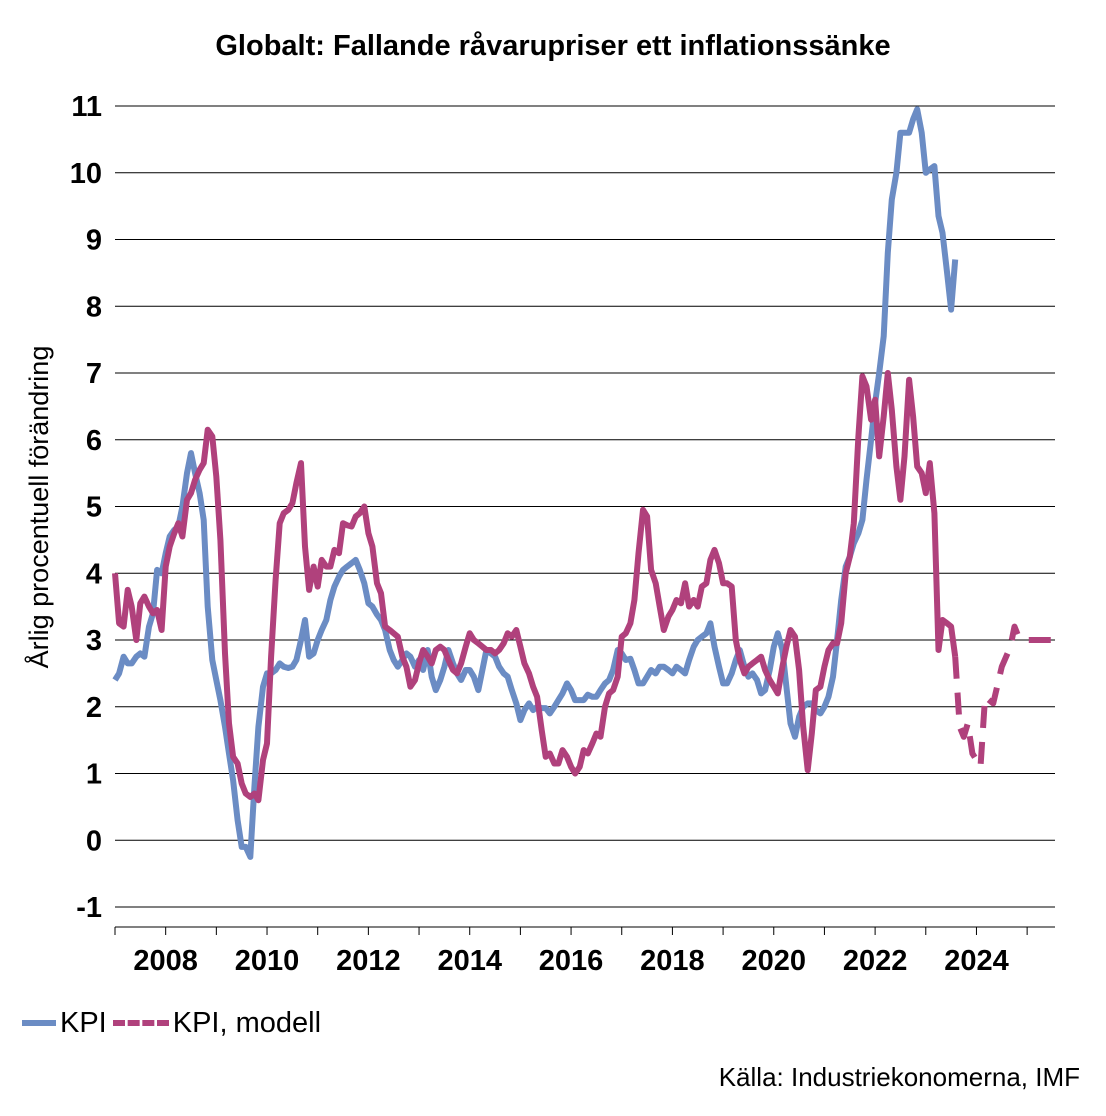 Image resolution: width=1106 pixels, height=1116 pixels. I want to click on x-axis: 2008 2010 2012 2014 2016 2018 2020 2022 2024, so click(584, 951).